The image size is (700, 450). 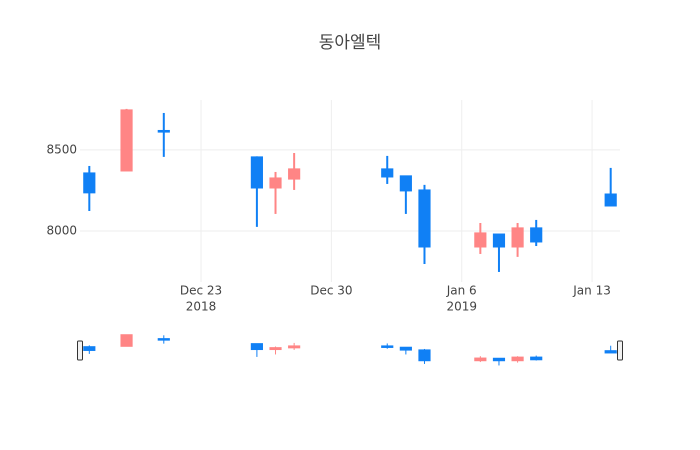 I want to click on x-tick-year: 2019, so click(x=461, y=307).